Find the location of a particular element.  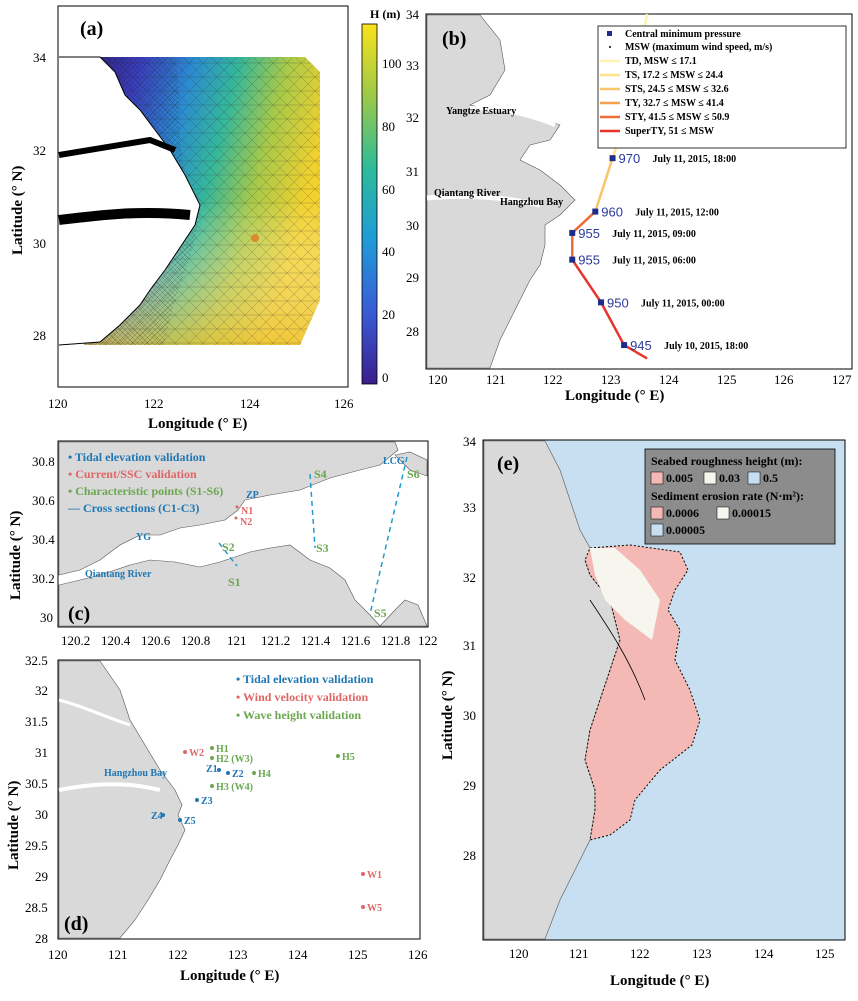

station-n2: N2 is located at coordinates (246, 522).